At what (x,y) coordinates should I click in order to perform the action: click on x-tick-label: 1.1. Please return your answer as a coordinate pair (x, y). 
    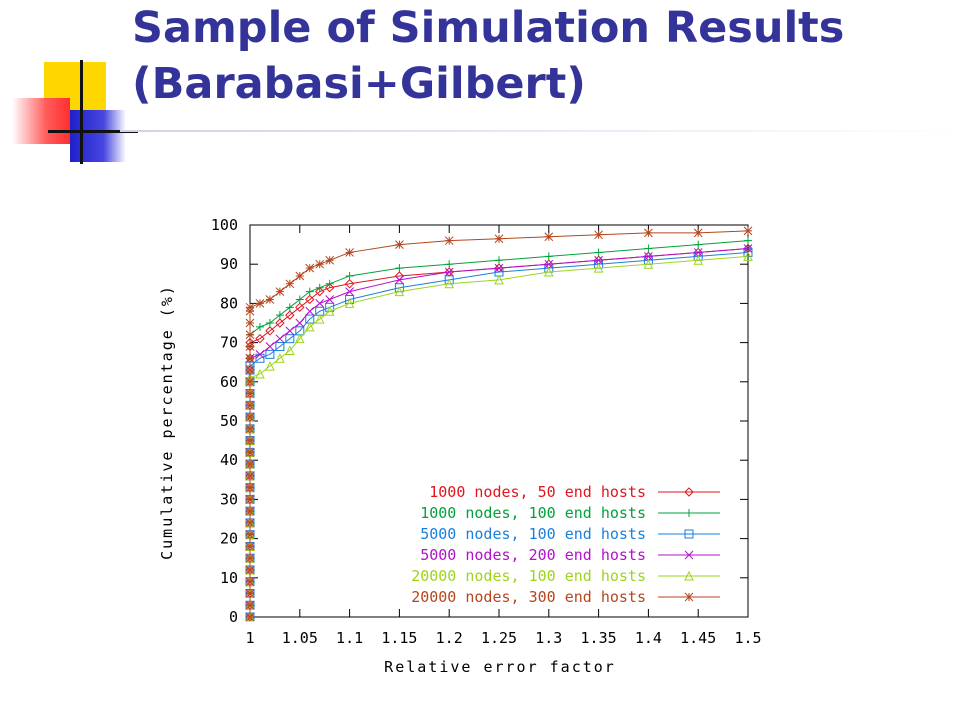
    Looking at the image, I should click on (349, 638).